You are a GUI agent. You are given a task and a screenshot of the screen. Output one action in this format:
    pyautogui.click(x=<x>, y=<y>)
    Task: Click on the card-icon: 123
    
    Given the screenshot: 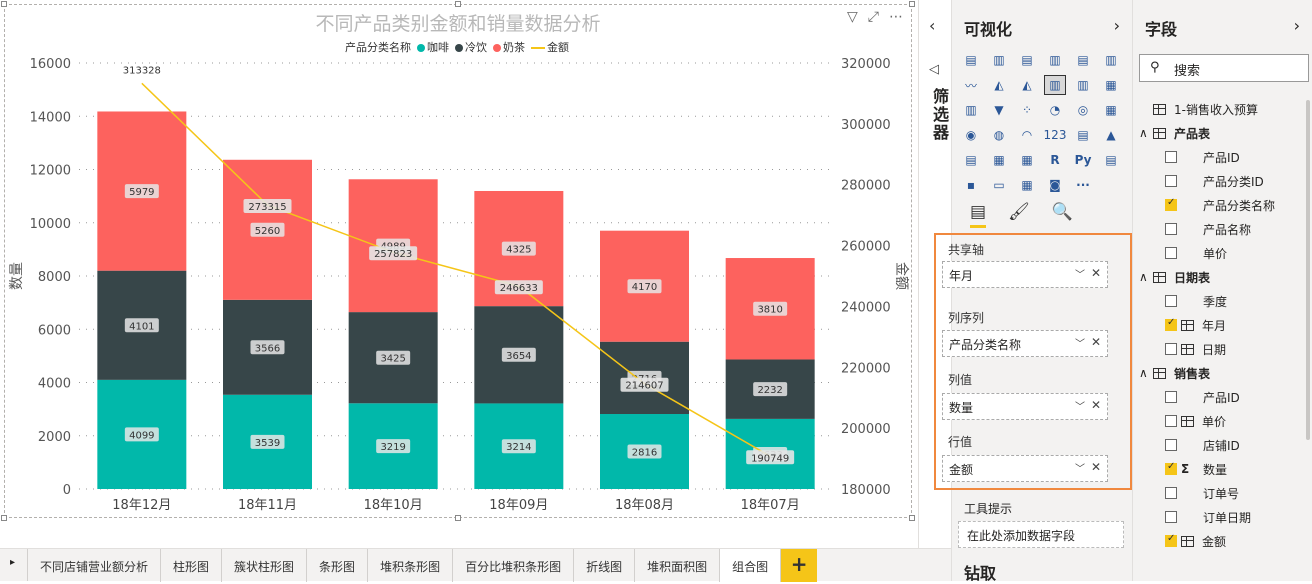 What is the action you would take?
    pyautogui.click(x=1055, y=135)
    